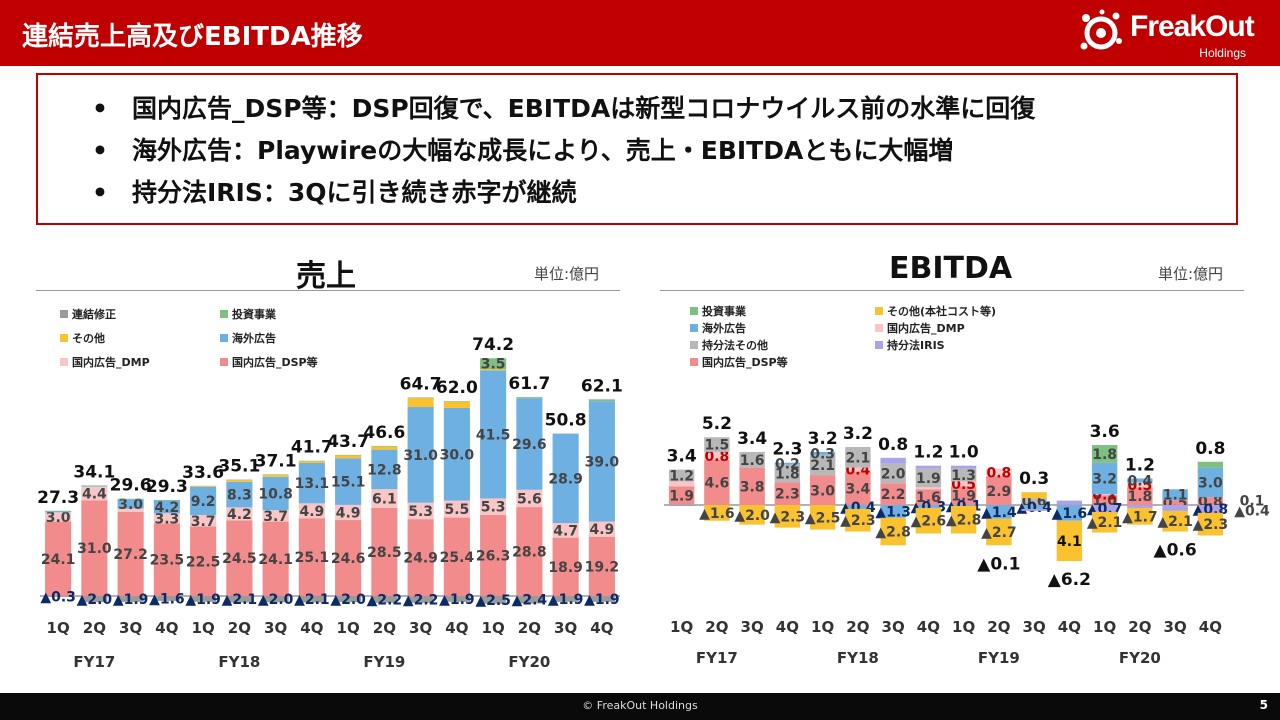 This screenshot has width=1280, height=720. I want to click on total-label: 1.2, so click(1140, 465).